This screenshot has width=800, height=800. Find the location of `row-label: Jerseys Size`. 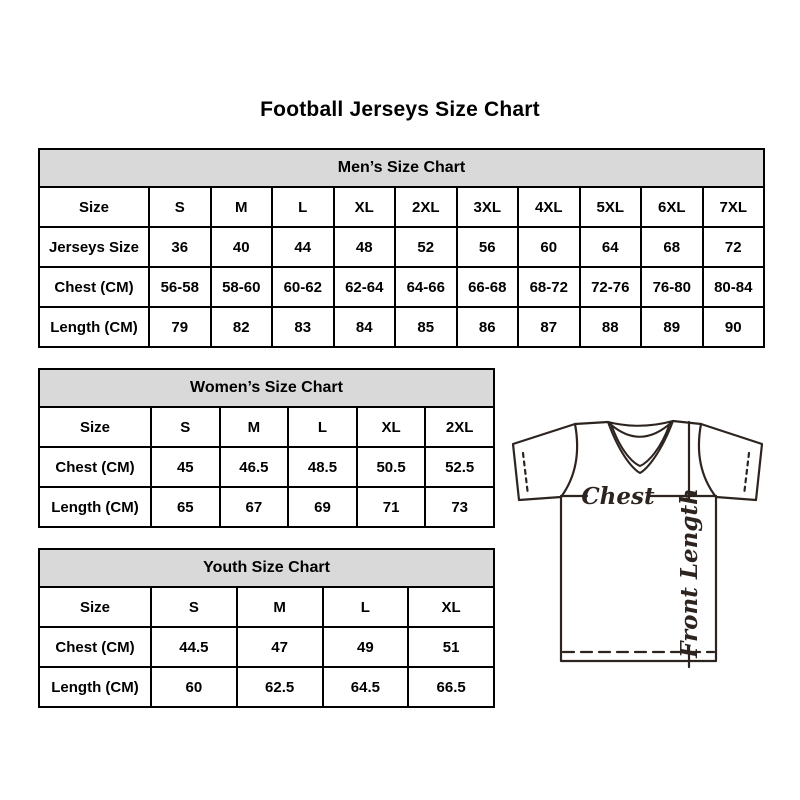

row-label: Jerseys Size is located at coordinates (94, 247).